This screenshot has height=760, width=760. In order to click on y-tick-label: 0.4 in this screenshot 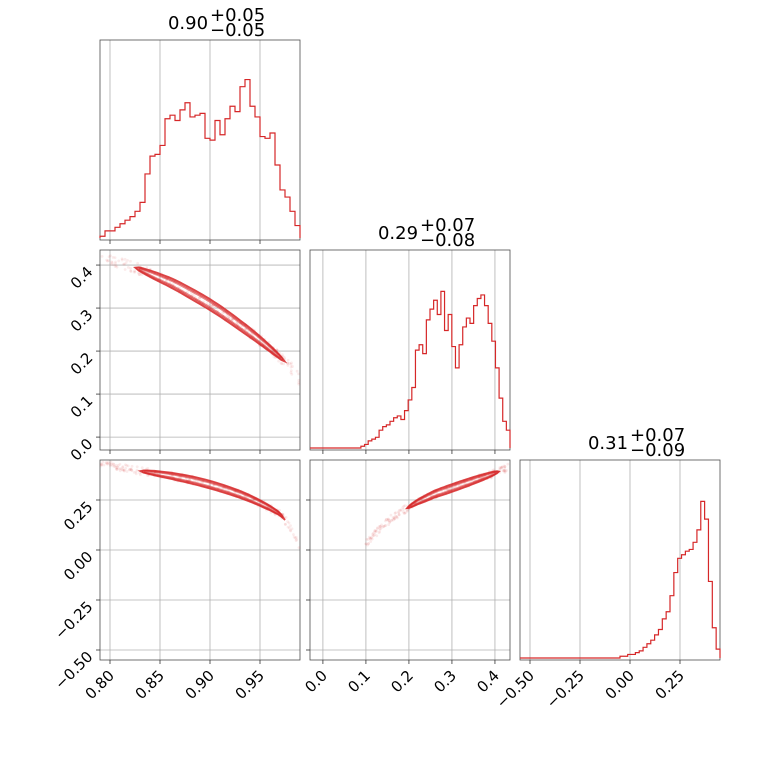, I will do `click(82, 278)`.